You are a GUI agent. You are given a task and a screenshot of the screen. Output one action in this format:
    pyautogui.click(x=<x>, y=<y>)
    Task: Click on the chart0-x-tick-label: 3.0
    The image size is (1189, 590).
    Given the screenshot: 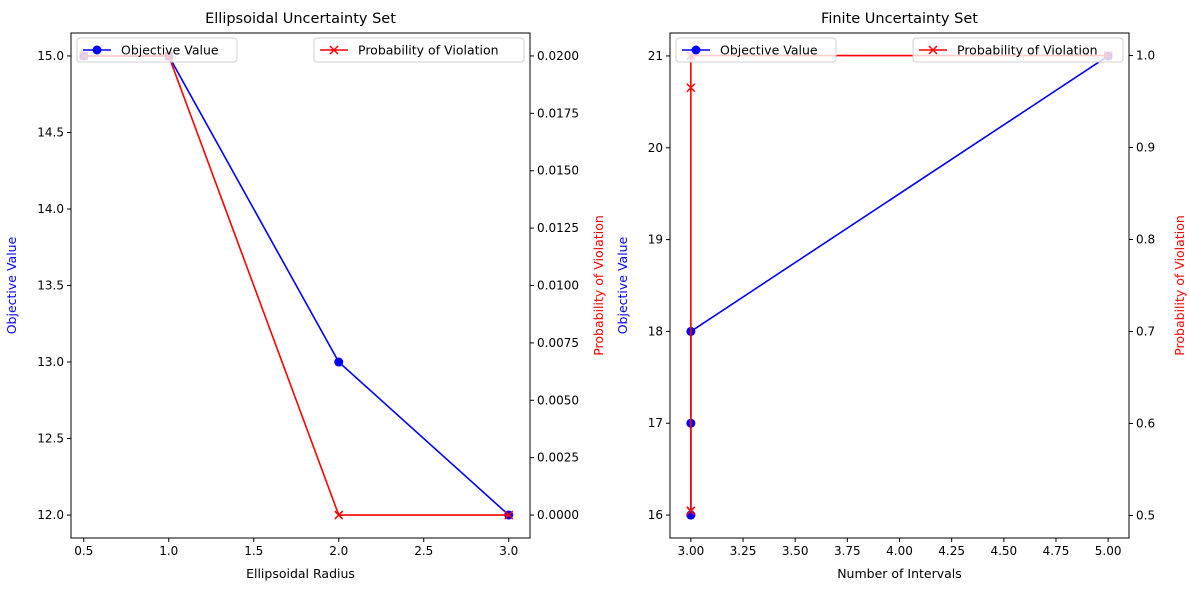 What is the action you would take?
    pyautogui.click(x=508, y=551)
    